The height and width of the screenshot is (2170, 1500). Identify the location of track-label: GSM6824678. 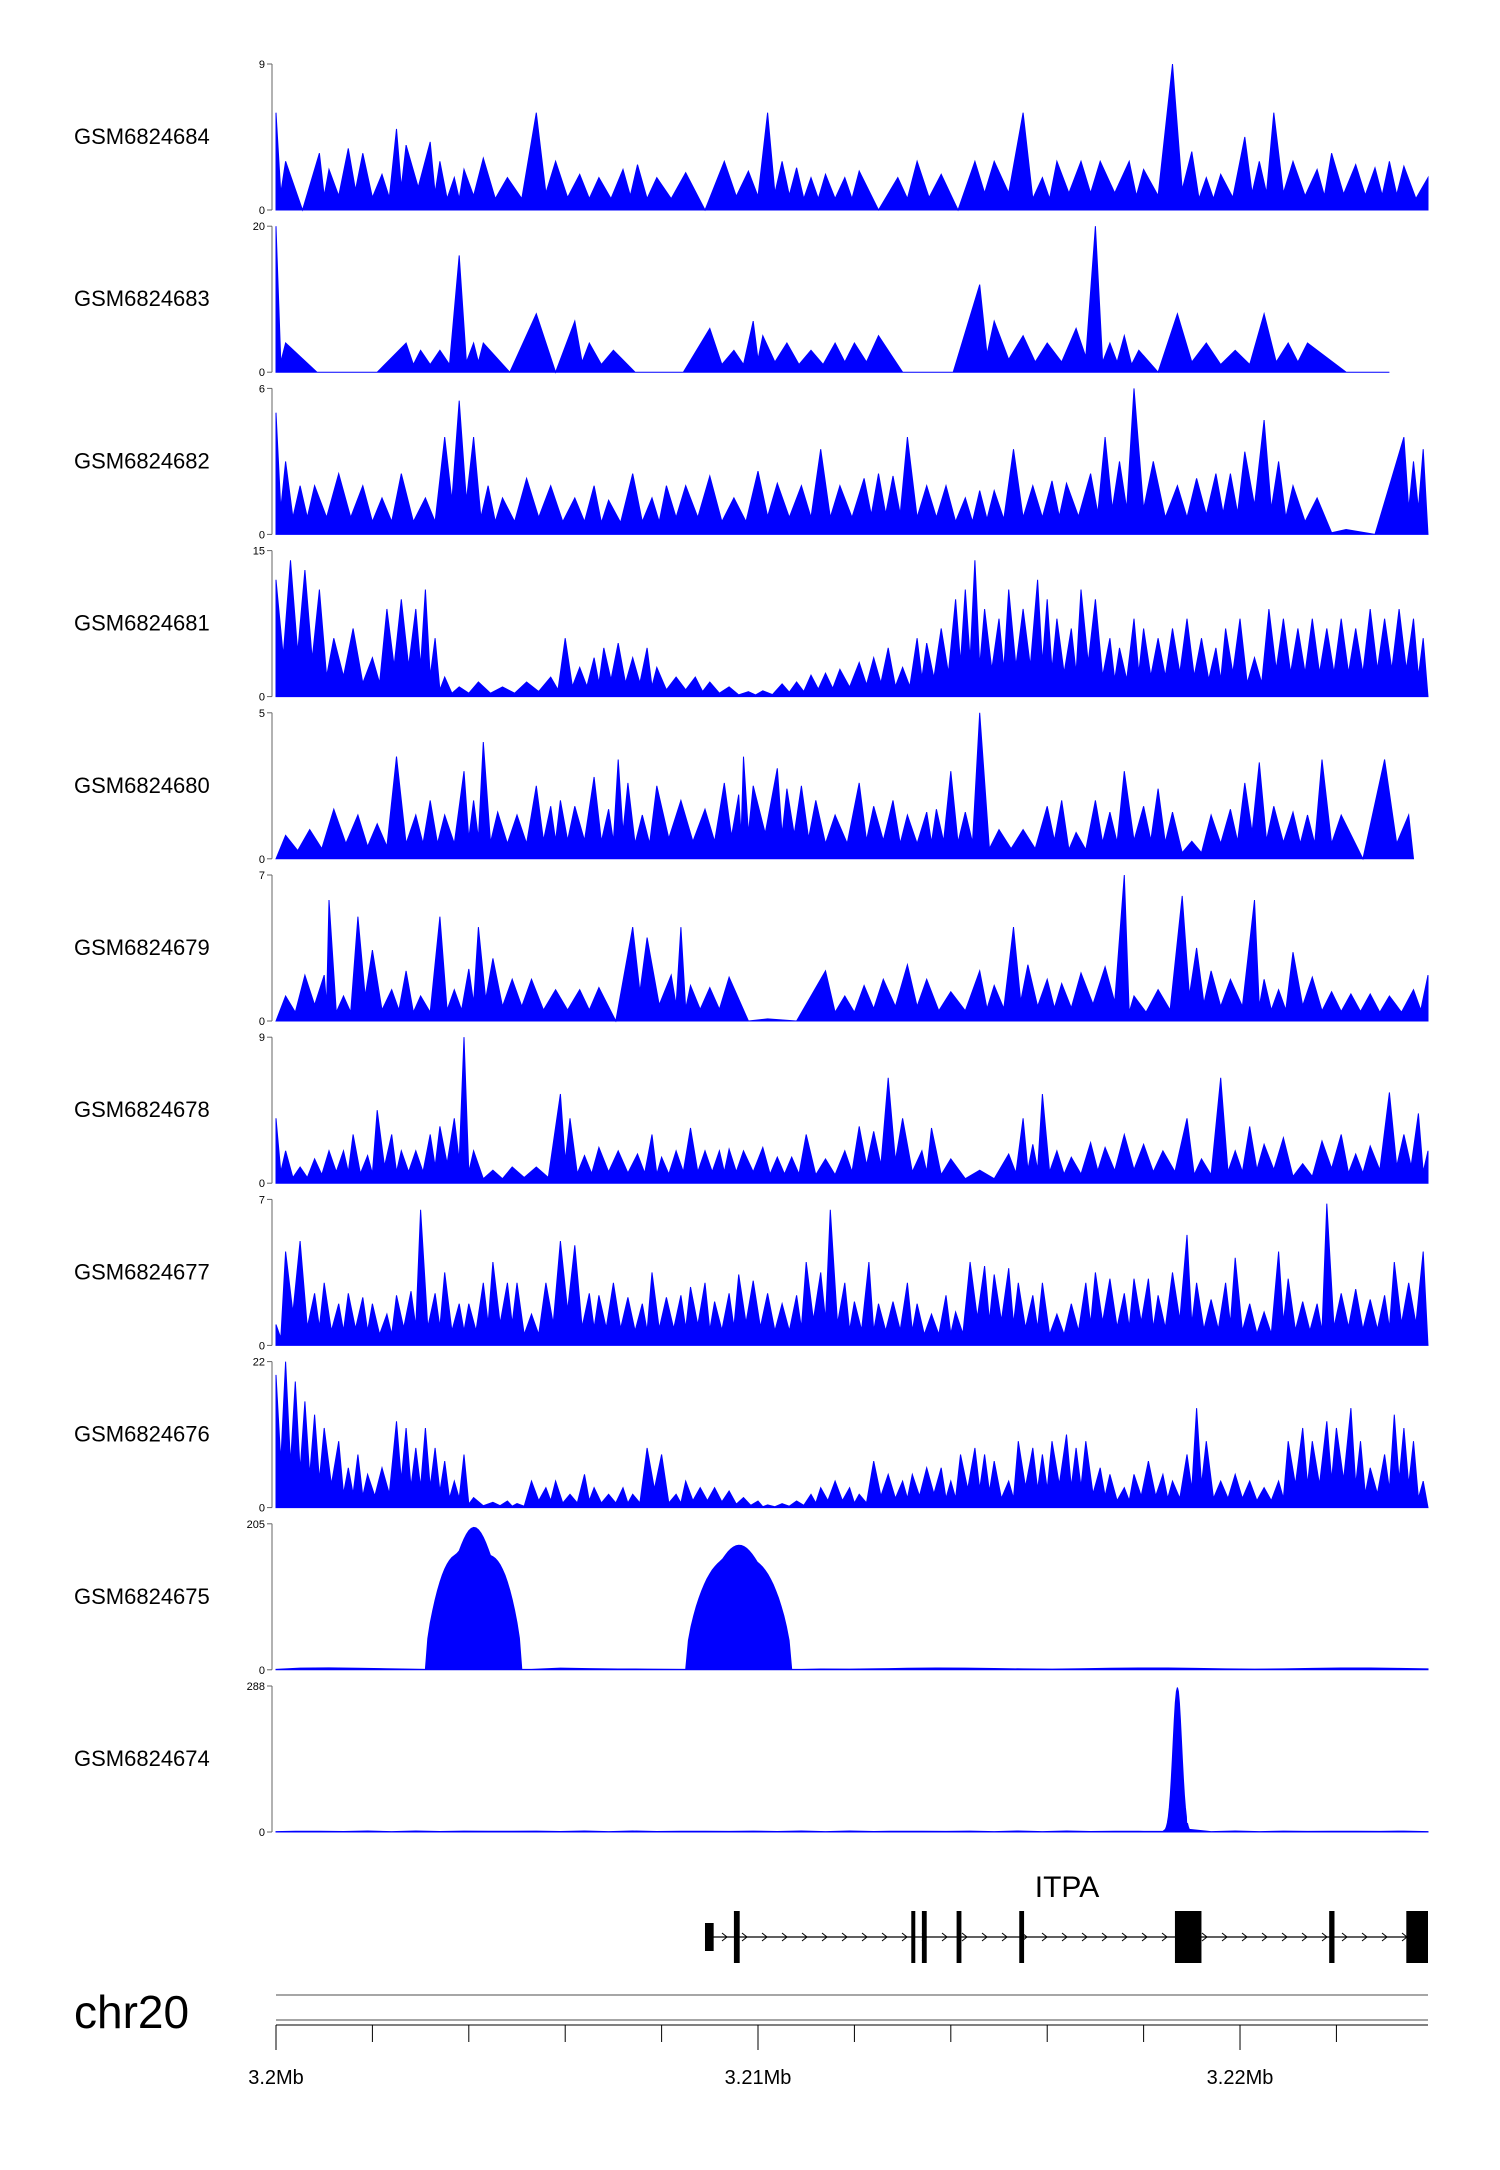
(142, 1109).